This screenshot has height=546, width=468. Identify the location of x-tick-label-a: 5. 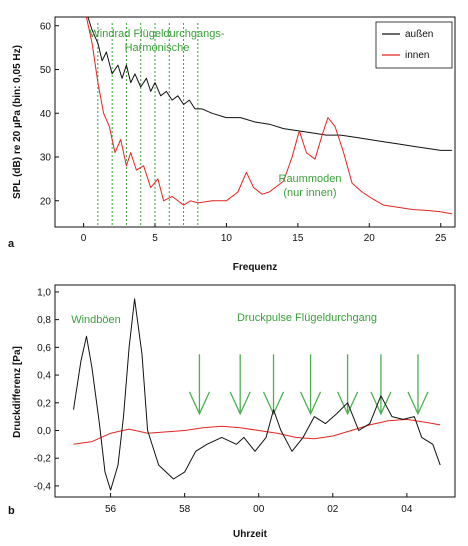
(155, 238).